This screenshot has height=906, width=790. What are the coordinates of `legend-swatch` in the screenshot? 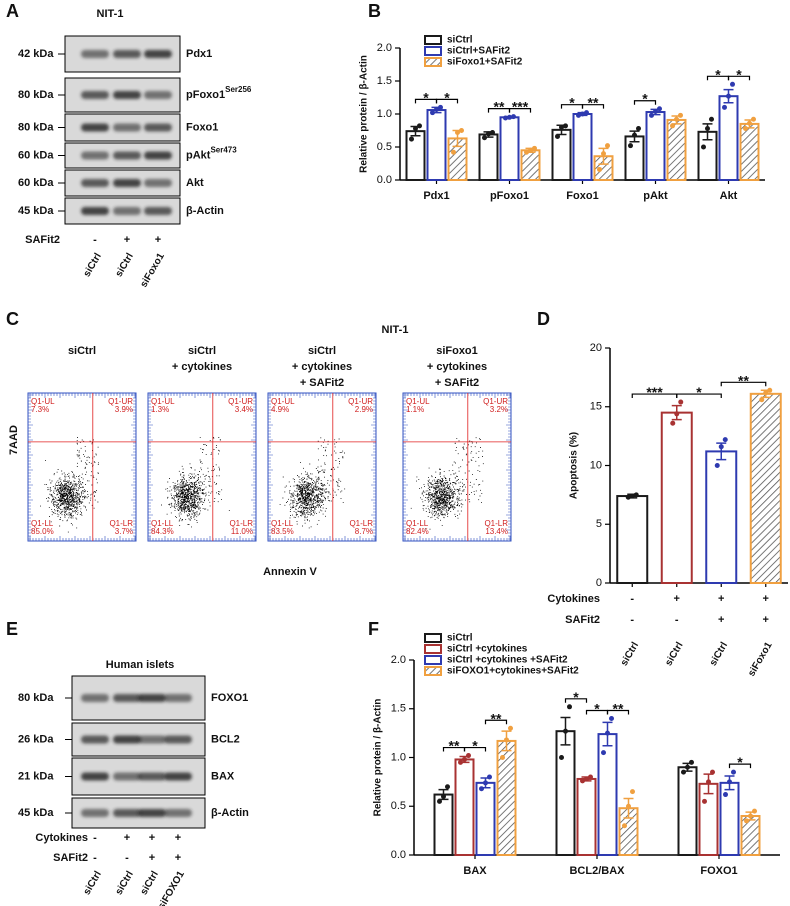 It's located at (433, 51).